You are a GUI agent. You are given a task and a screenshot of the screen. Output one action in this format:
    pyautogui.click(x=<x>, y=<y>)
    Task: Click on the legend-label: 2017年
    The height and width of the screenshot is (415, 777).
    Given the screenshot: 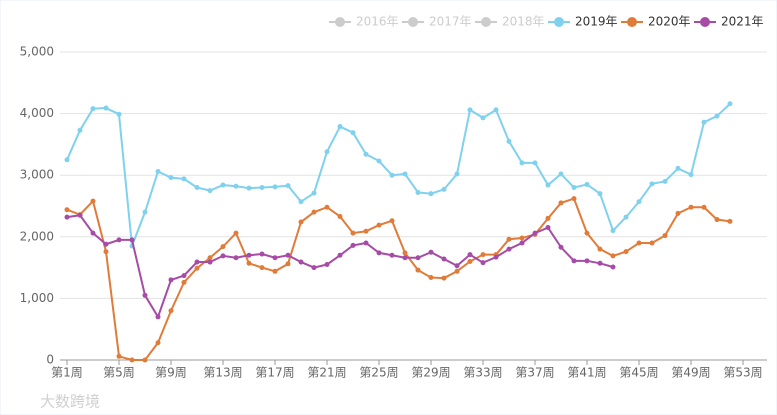 What is the action you would take?
    pyautogui.click(x=450, y=22)
    